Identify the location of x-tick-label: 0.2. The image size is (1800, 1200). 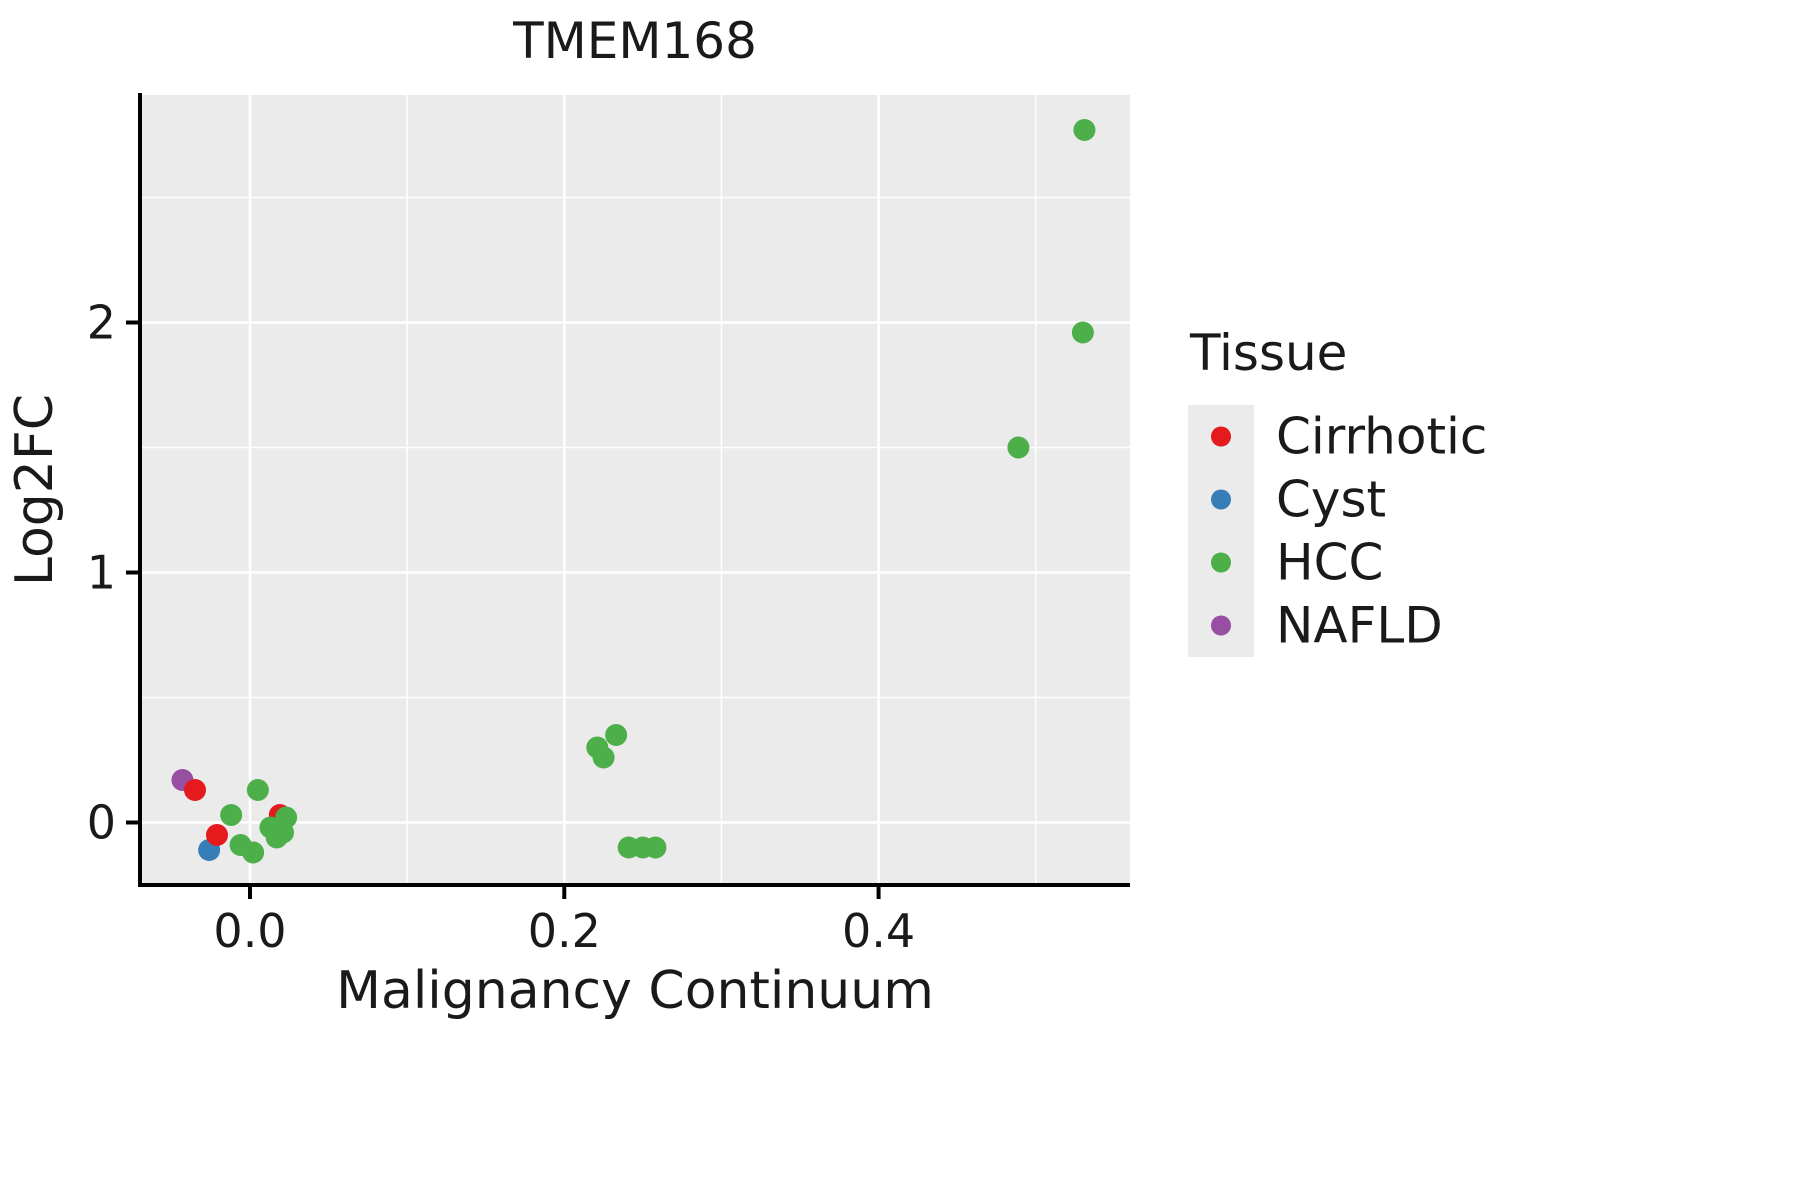
(564, 931).